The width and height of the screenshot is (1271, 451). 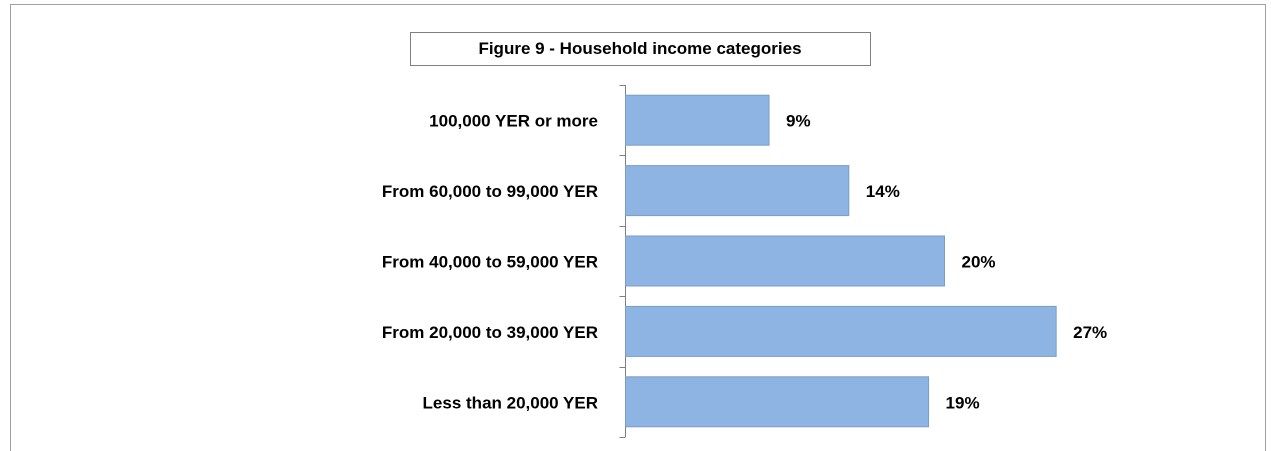 What do you see at coordinates (798, 121) in the screenshot?
I see `value-label: 9%` at bounding box center [798, 121].